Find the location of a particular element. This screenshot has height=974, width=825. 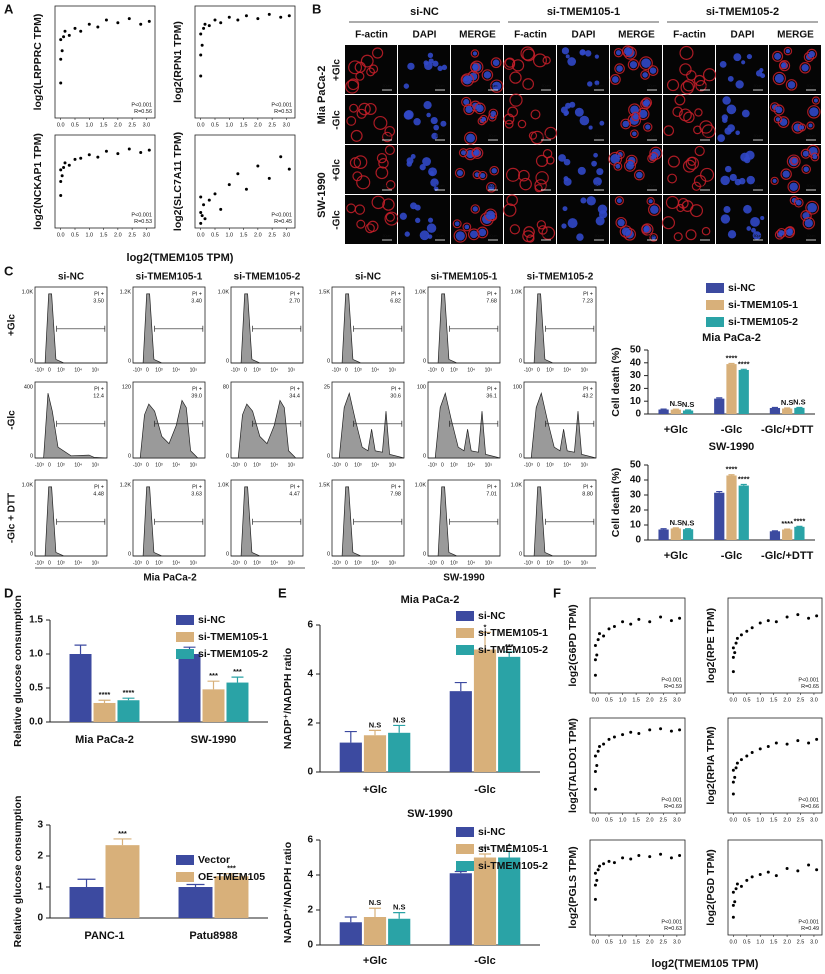

legend-label: si-TMEM105-1 is located at coordinates (233, 637).